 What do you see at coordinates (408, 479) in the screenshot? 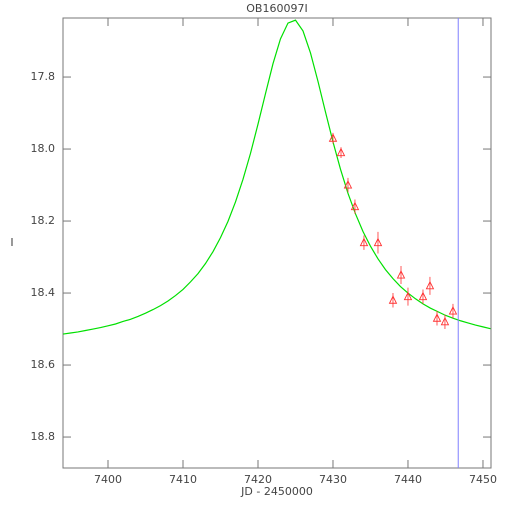
I see `x-tick-label: 7440` at bounding box center [408, 479].